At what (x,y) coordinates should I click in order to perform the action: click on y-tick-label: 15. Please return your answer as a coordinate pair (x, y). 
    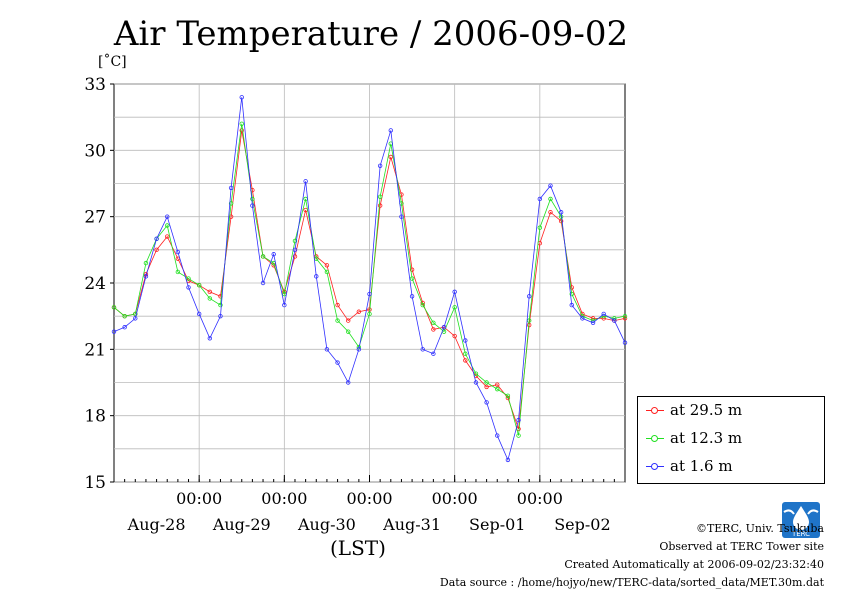
    Looking at the image, I should click on (95, 483).